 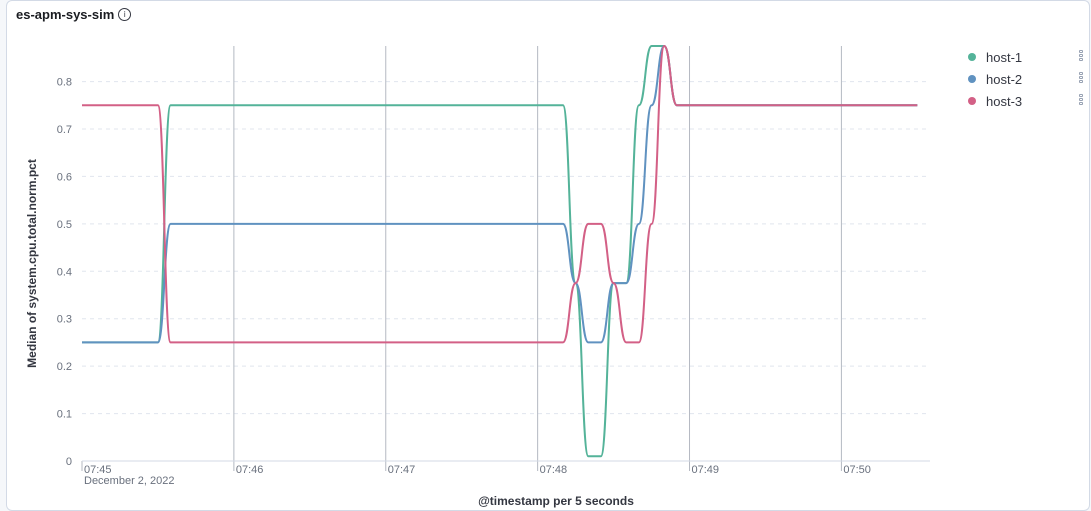 What do you see at coordinates (1028, 101) in the screenshot?
I see `legend-item-host-3: host-3` at bounding box center [1028, 101].